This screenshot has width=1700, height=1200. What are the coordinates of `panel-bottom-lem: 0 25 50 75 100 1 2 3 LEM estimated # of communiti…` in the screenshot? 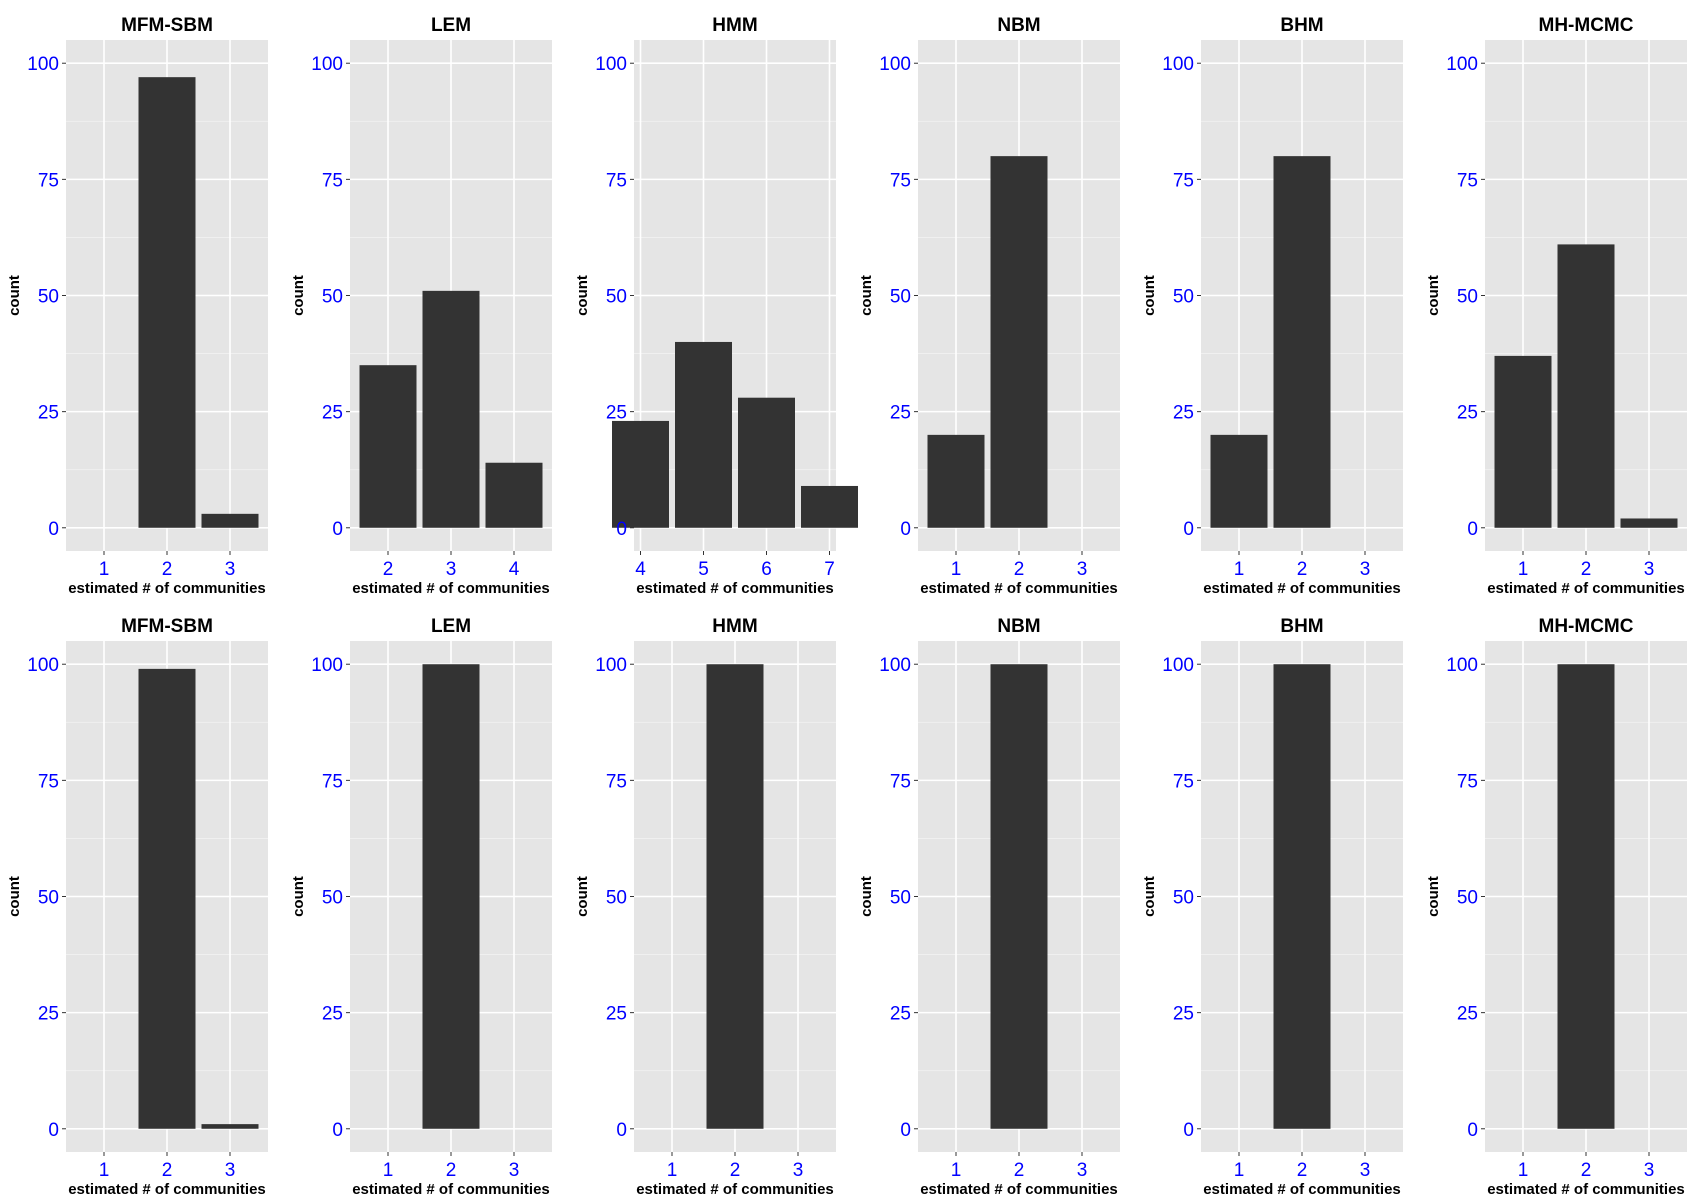 It's located at (421, 907).